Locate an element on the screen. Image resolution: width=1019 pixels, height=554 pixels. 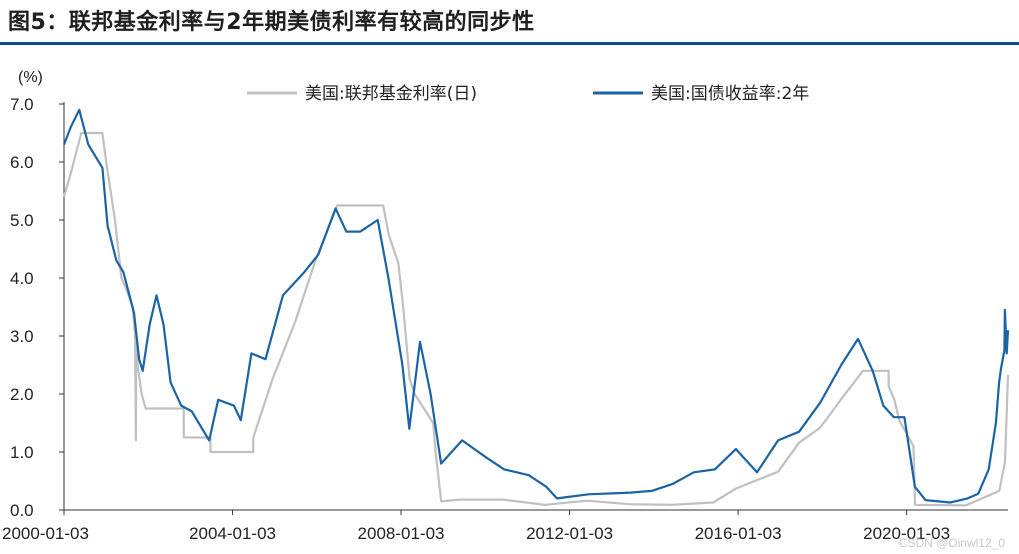
title-divider is located at coordinates (509, 43).